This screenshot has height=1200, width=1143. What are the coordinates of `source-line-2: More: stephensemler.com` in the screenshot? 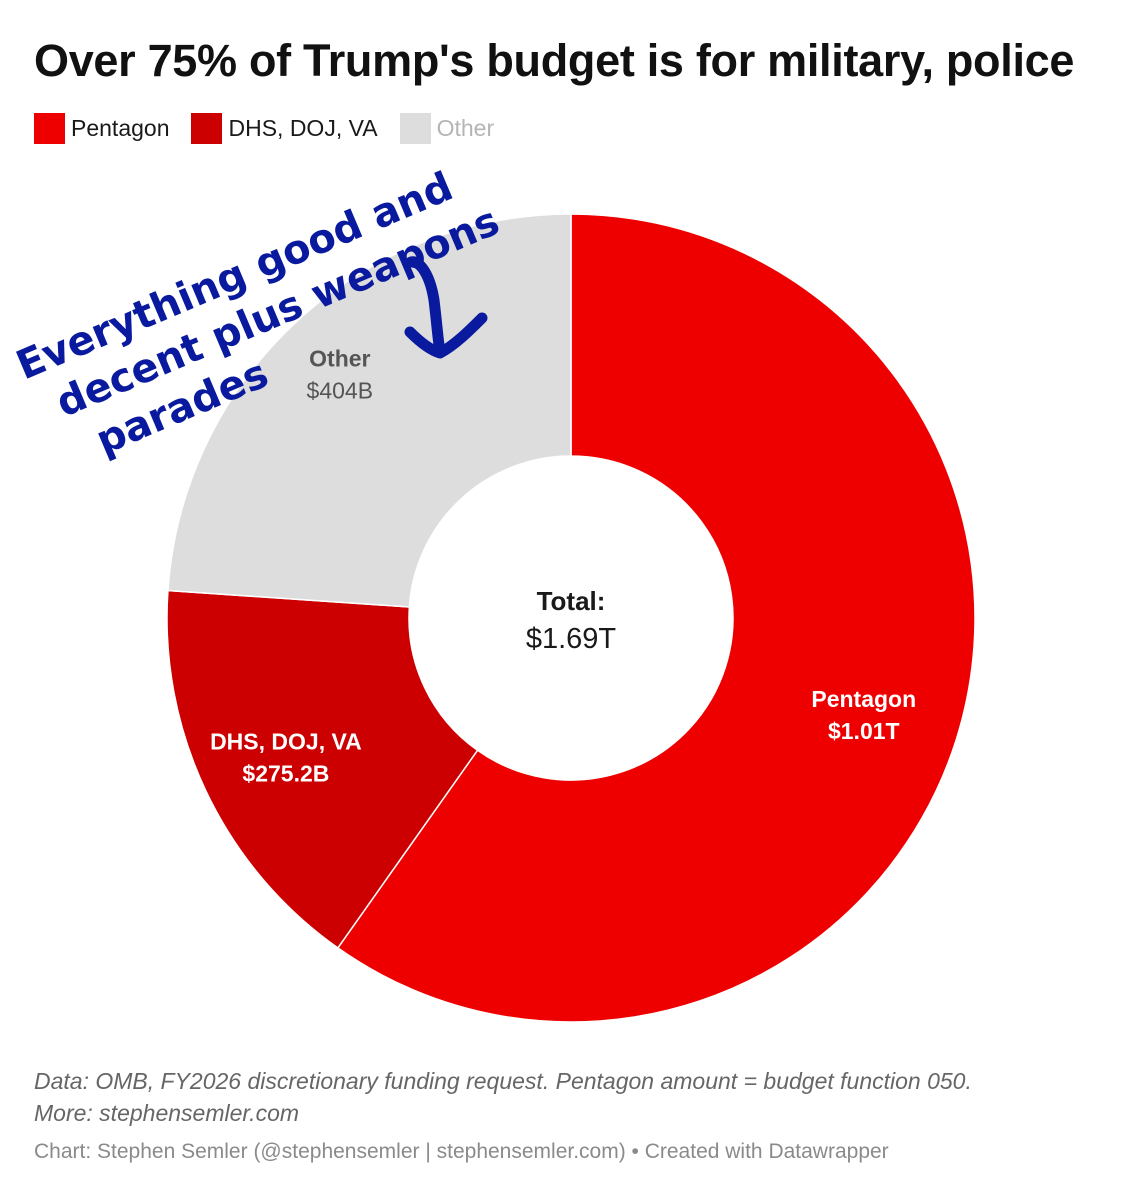 It's located at (167, 1113).